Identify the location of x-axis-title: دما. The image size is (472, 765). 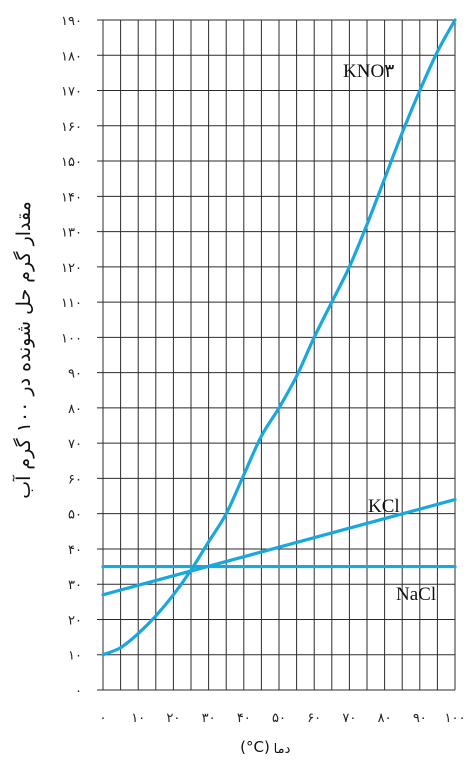
(282, 749).